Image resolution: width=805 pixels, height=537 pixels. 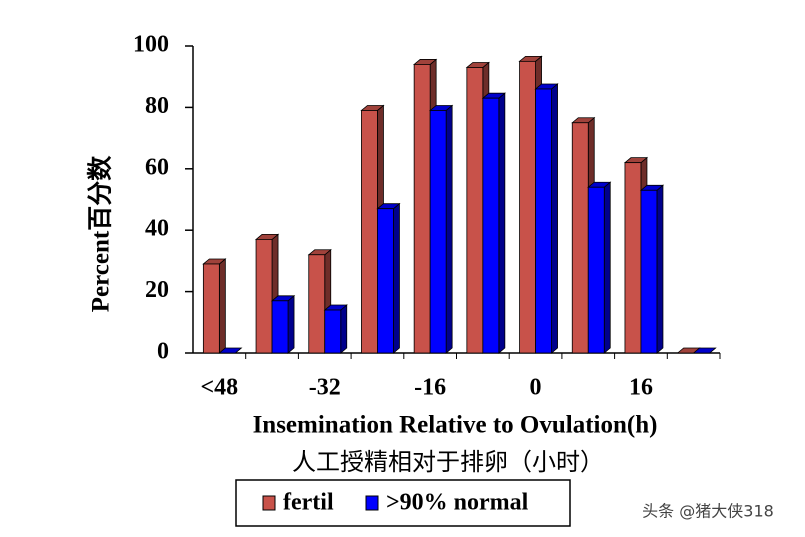 I want to click on x-tick-label: <48, so click(x=220, y=388).